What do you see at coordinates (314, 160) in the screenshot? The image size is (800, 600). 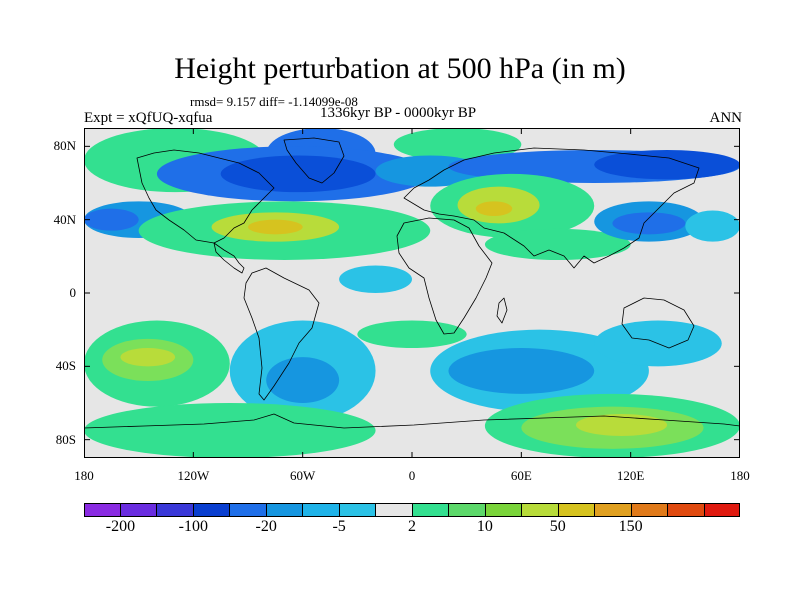 I see `coastline-greenland` at bounding box center [314, 160].